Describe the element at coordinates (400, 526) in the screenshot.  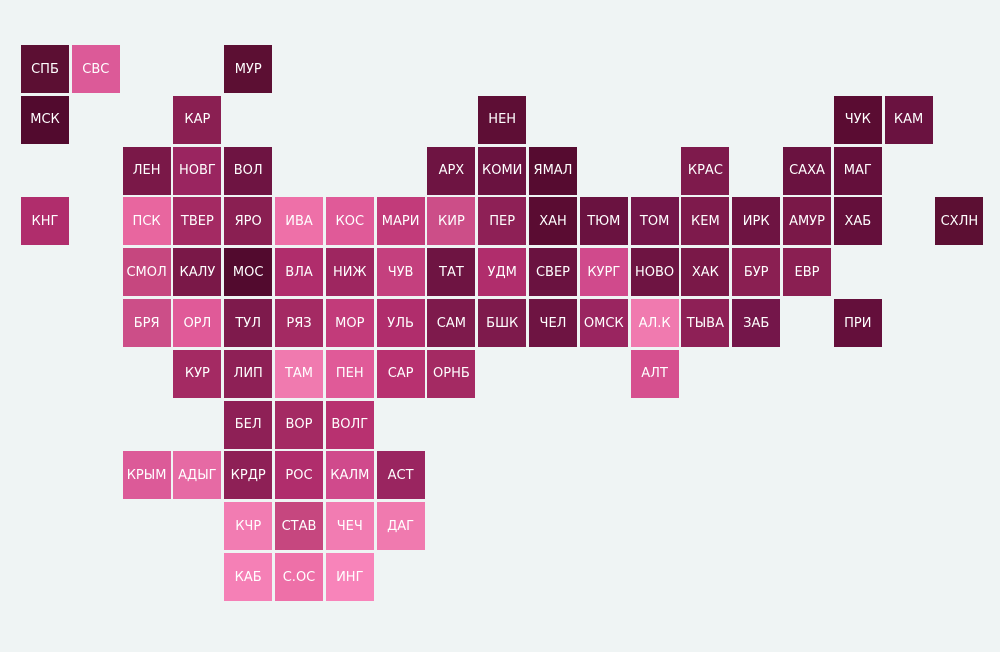
I see `region-tile: ДАГ` at that location.